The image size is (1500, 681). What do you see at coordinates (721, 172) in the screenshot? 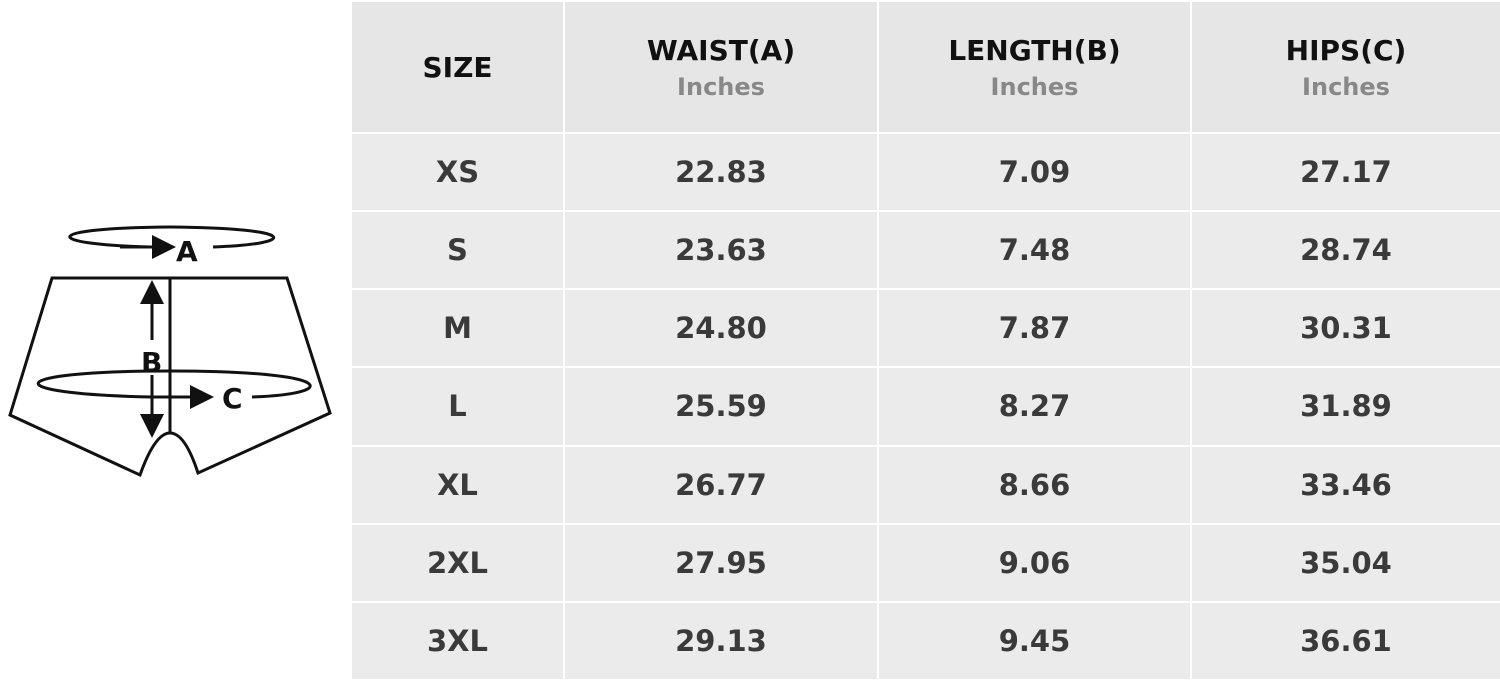
I see `cell-waist: 22.83` at bounding box center [721, 172].